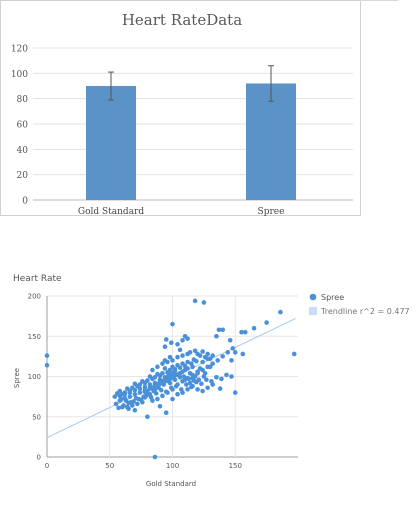 This screenshot has width=420, height=513. What do you see at coordinates (19, 126) in the screenshot?
I see `bar-y-tick-labels: 0 20 40 60 80 100 120` at bounding box center [19, 126].